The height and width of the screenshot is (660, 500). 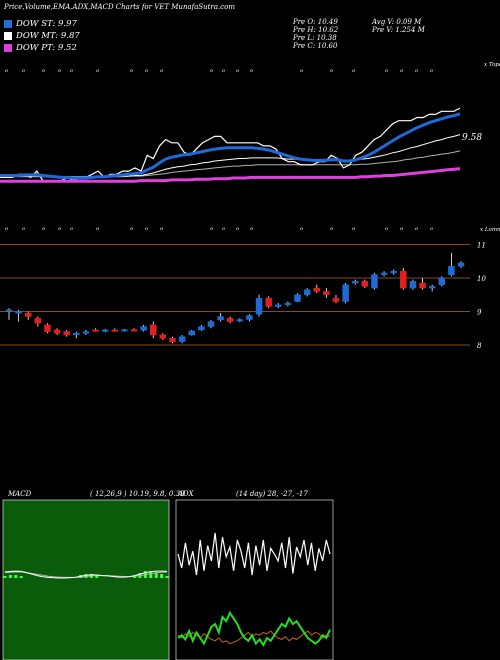 What do you see at coordinates (315, 38) in the screenshot?
I see `stat-low: Pre L: 10.38` at bounding box center [315, 38].